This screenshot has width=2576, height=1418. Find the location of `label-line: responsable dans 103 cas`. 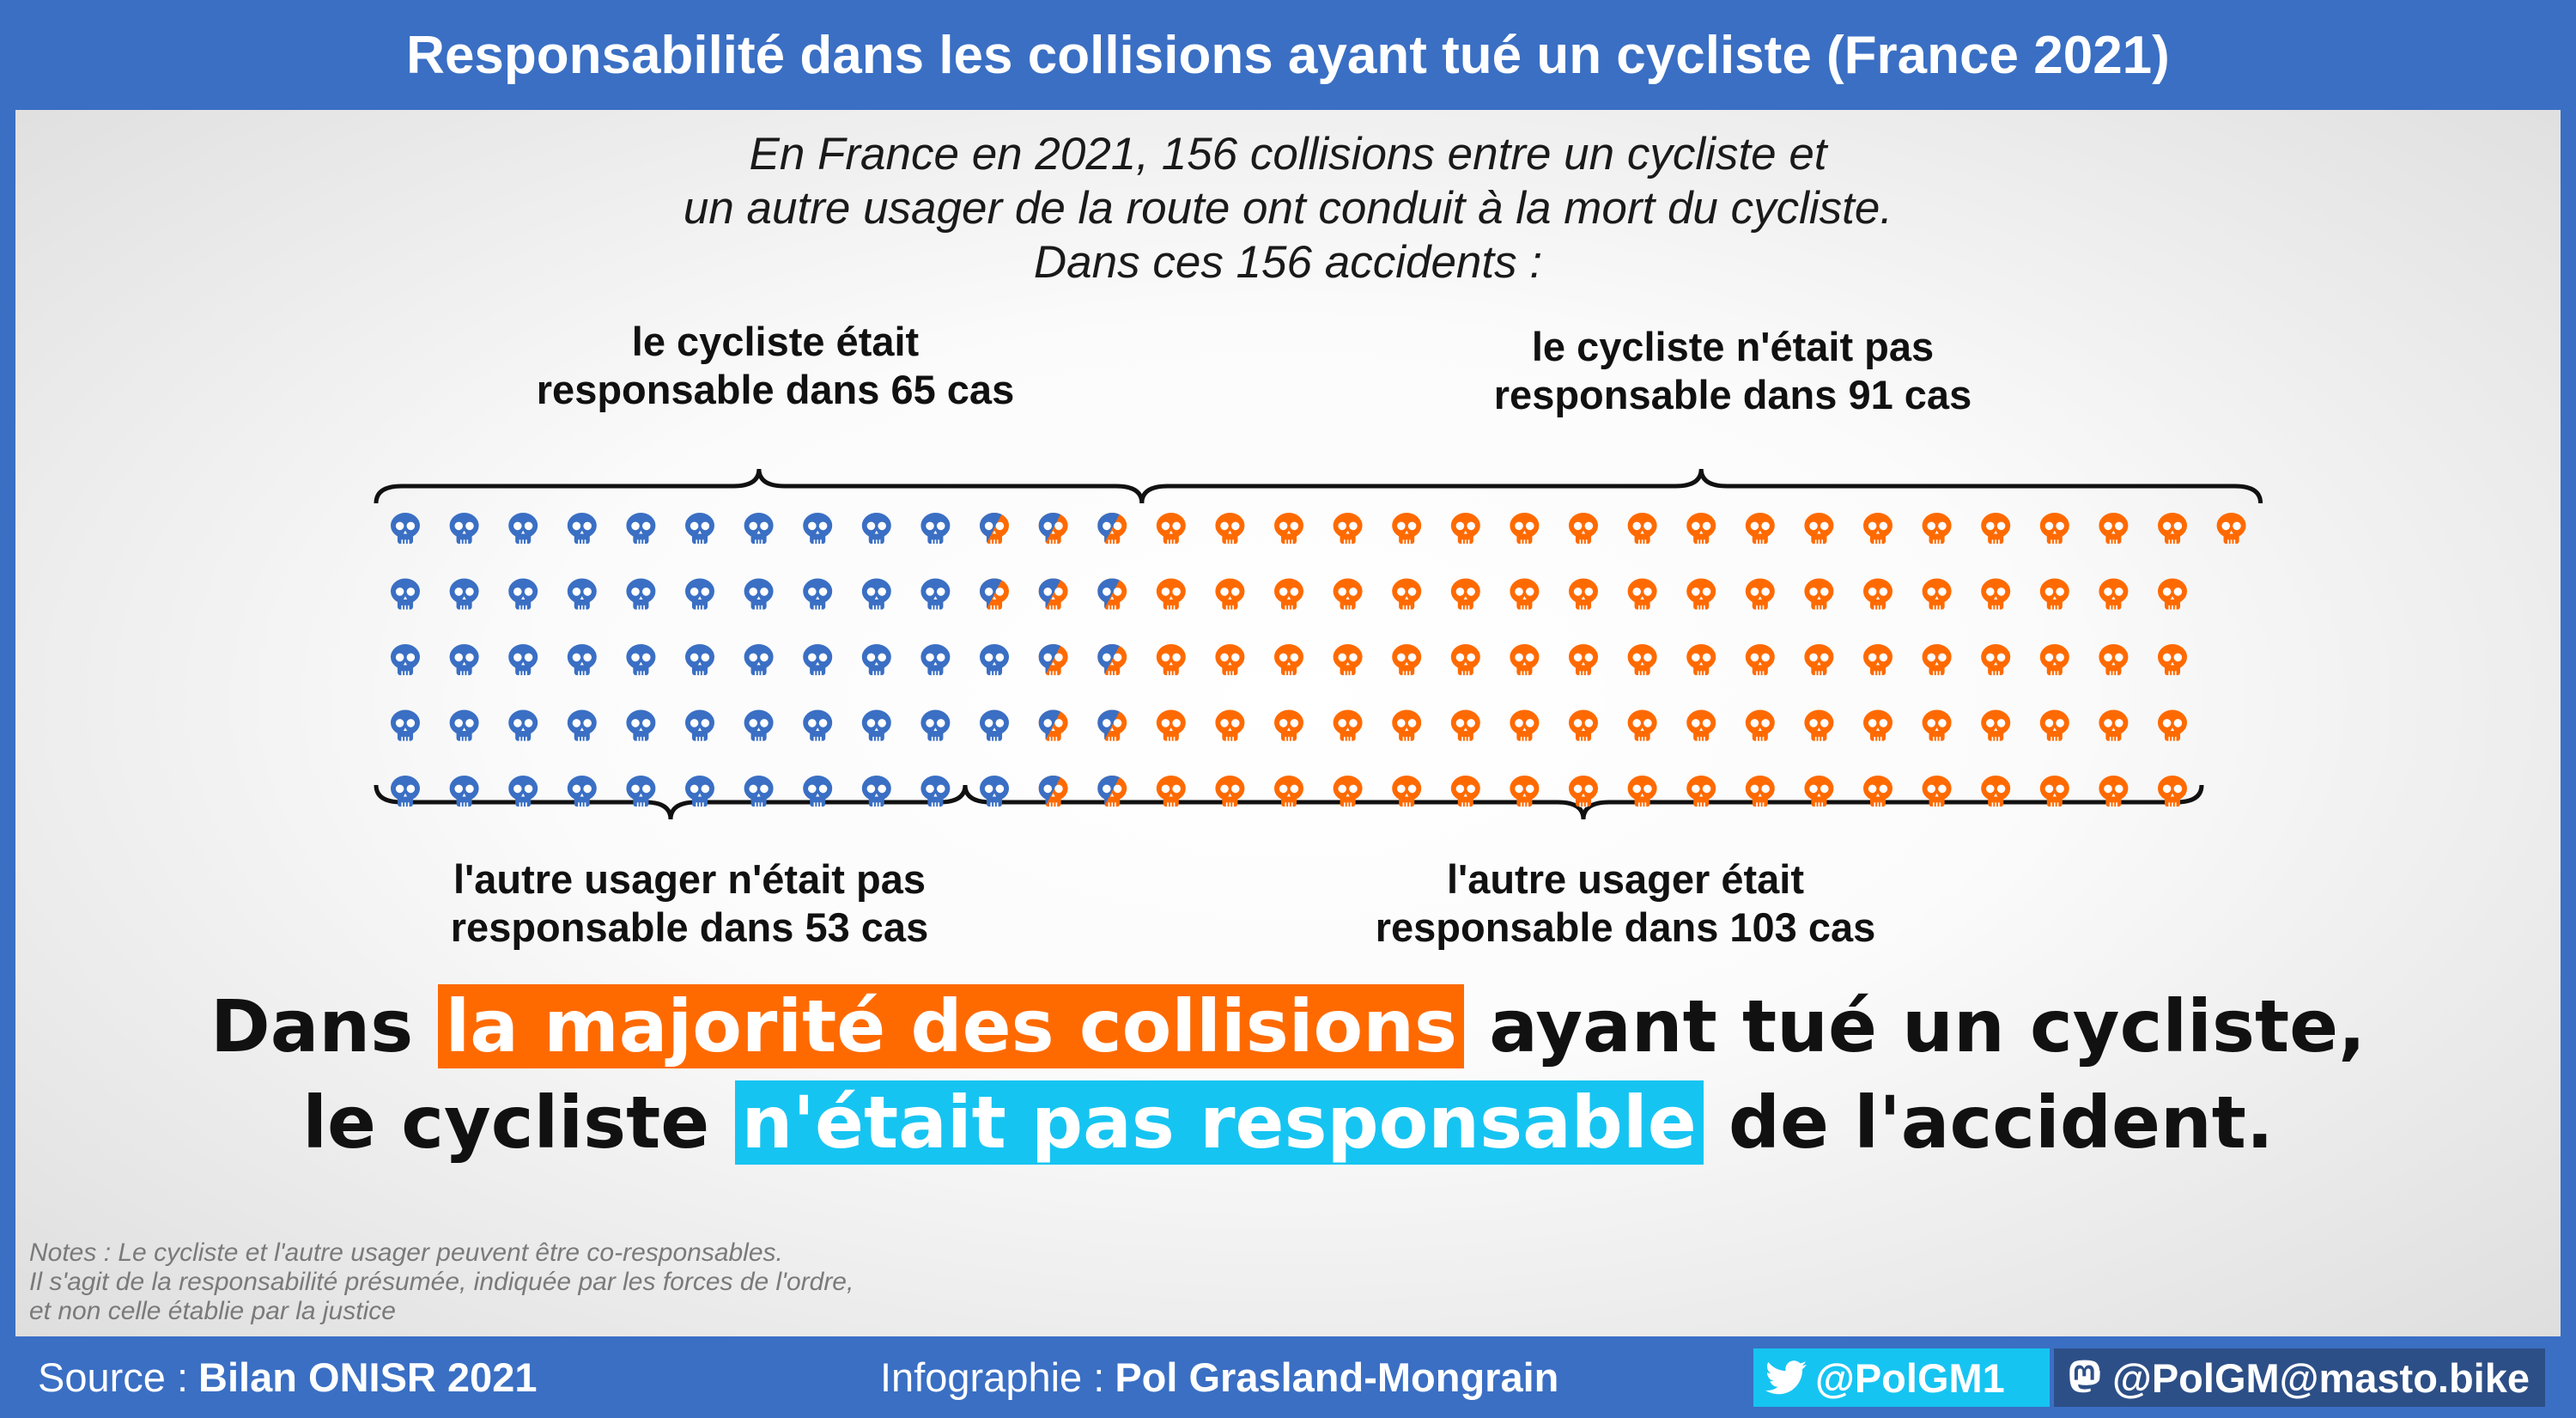

label-line: responsable dans 103 cas is located at coordinates (1625, 927).